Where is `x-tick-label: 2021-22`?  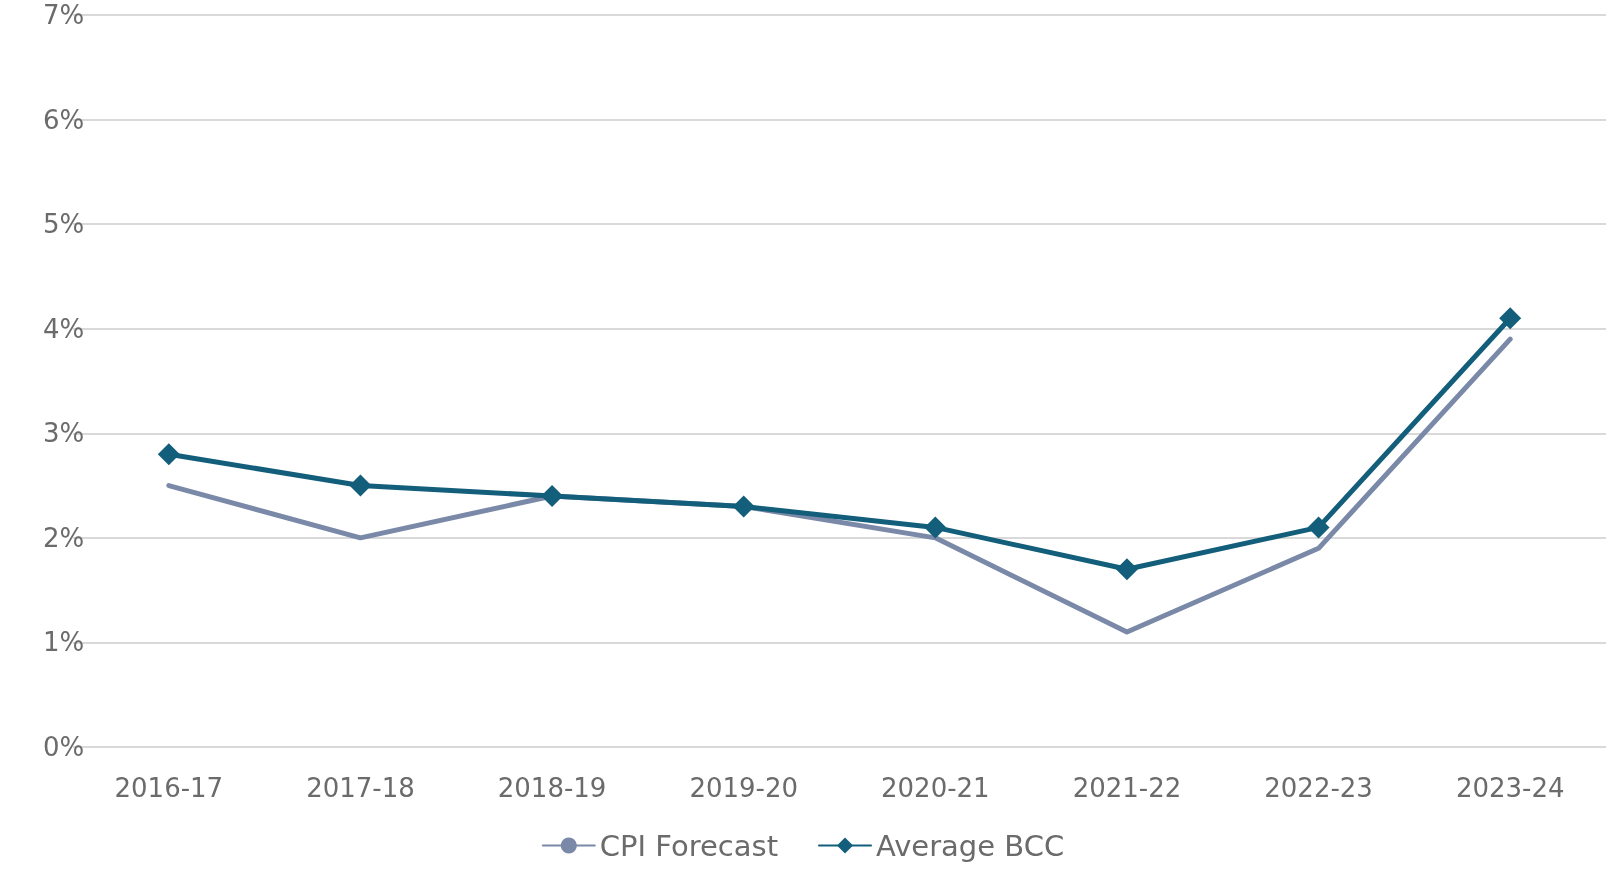
x-tick-label: 2021-22 is located at coordinates (1127, 788).